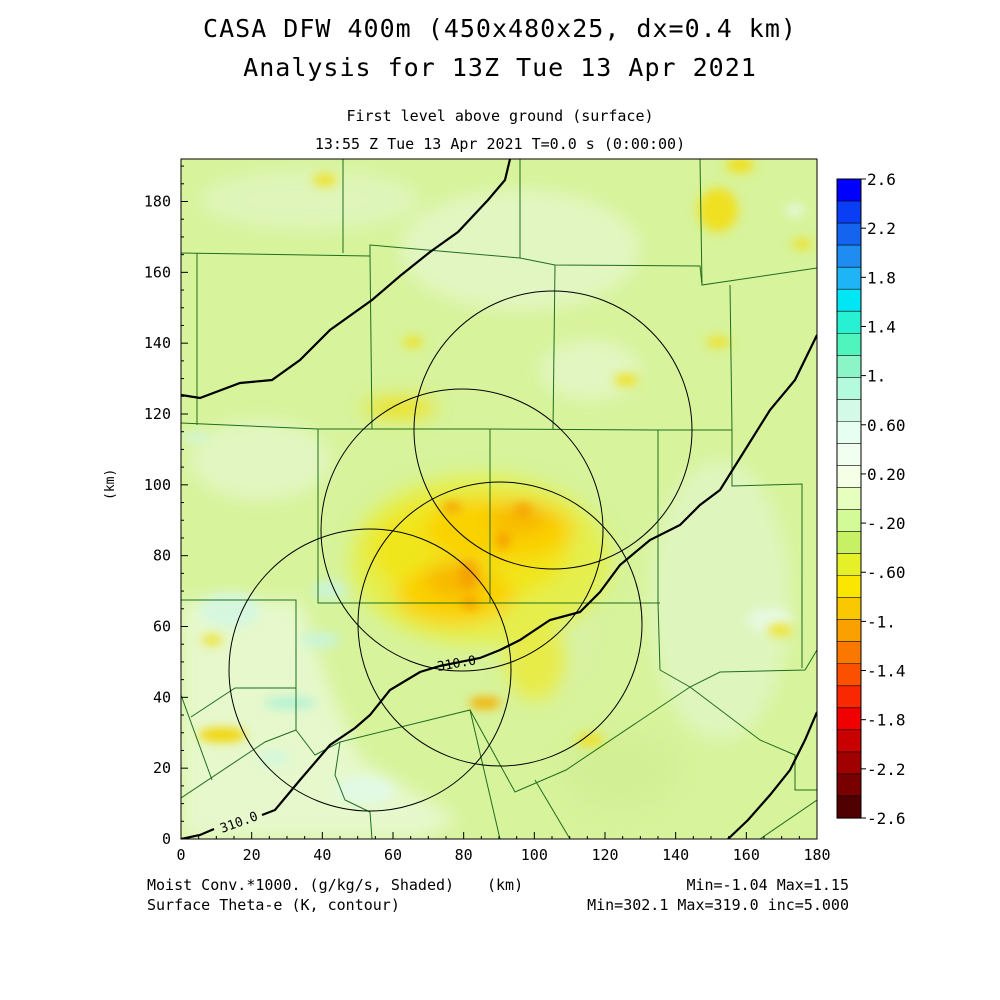 The height and width of the screenshot is (1000, 1000). I want to click on colorbar-label: 1.4, so click(881, 326).